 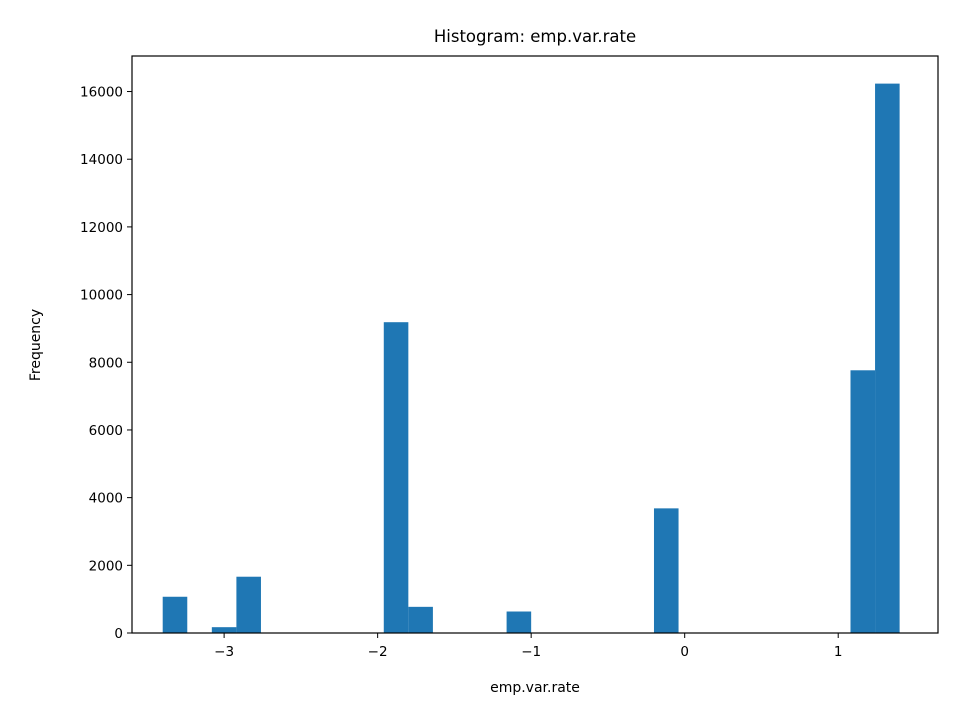 I want to click on x-tick-label: −1, so click(x=531, y=652).